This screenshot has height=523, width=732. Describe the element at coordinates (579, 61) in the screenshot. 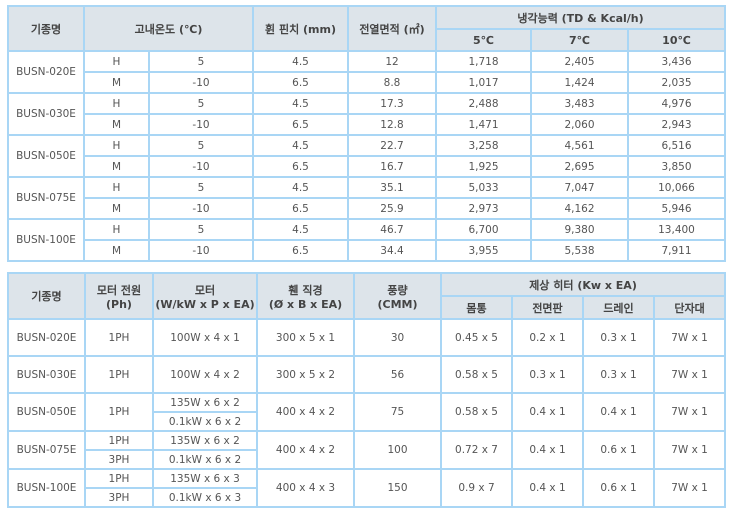

I see `cap-7c-cell: 2,405` at that location.